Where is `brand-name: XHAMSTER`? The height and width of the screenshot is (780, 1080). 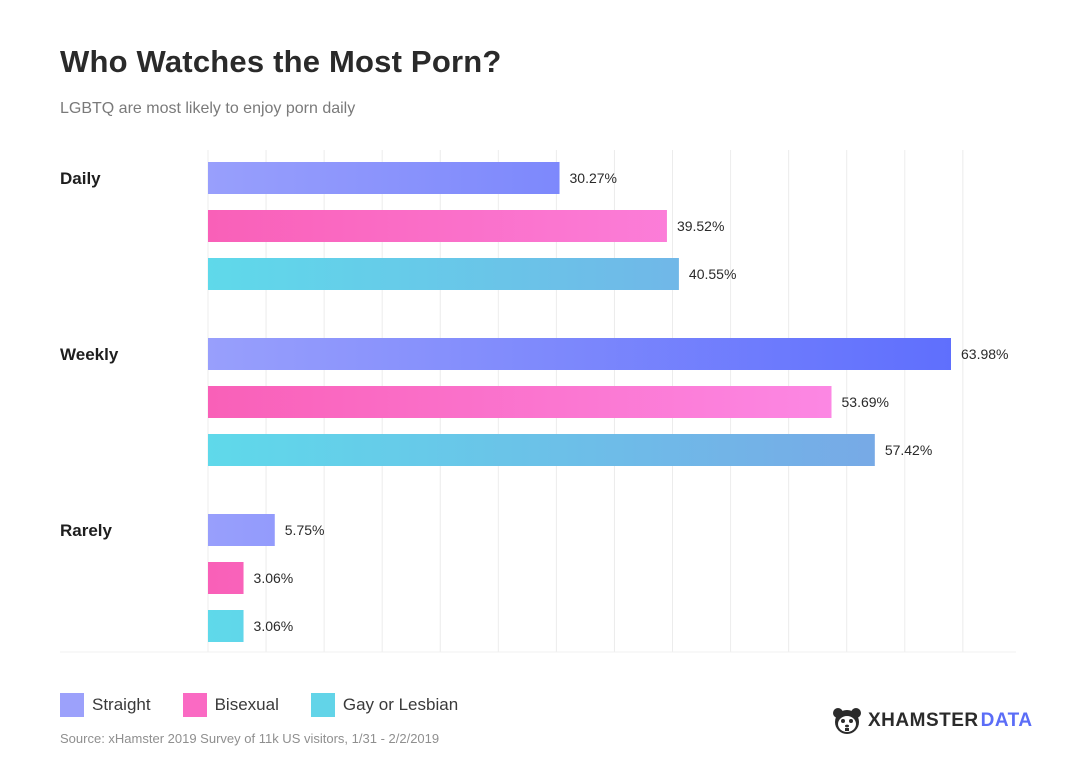
brand-name: XHAMSTER is located at coordinates (923, 720).